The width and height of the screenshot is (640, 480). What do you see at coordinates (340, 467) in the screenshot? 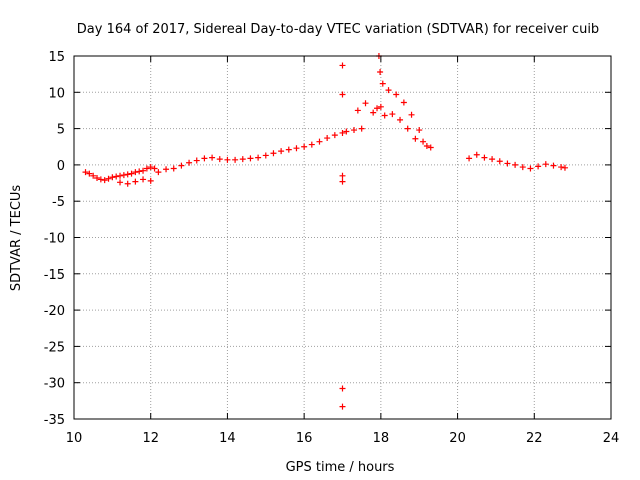
I see `x-axis-title: GPS time / hours` at bounding box center [340, 467].